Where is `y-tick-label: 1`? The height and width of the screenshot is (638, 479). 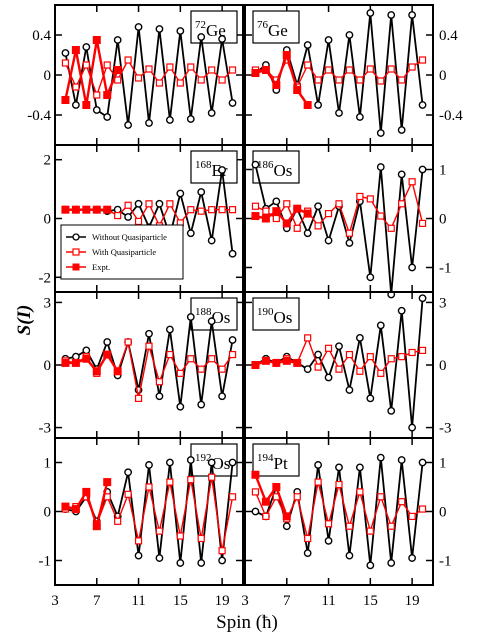 y-tick-label: 1 is located at coordinates (443, 171).